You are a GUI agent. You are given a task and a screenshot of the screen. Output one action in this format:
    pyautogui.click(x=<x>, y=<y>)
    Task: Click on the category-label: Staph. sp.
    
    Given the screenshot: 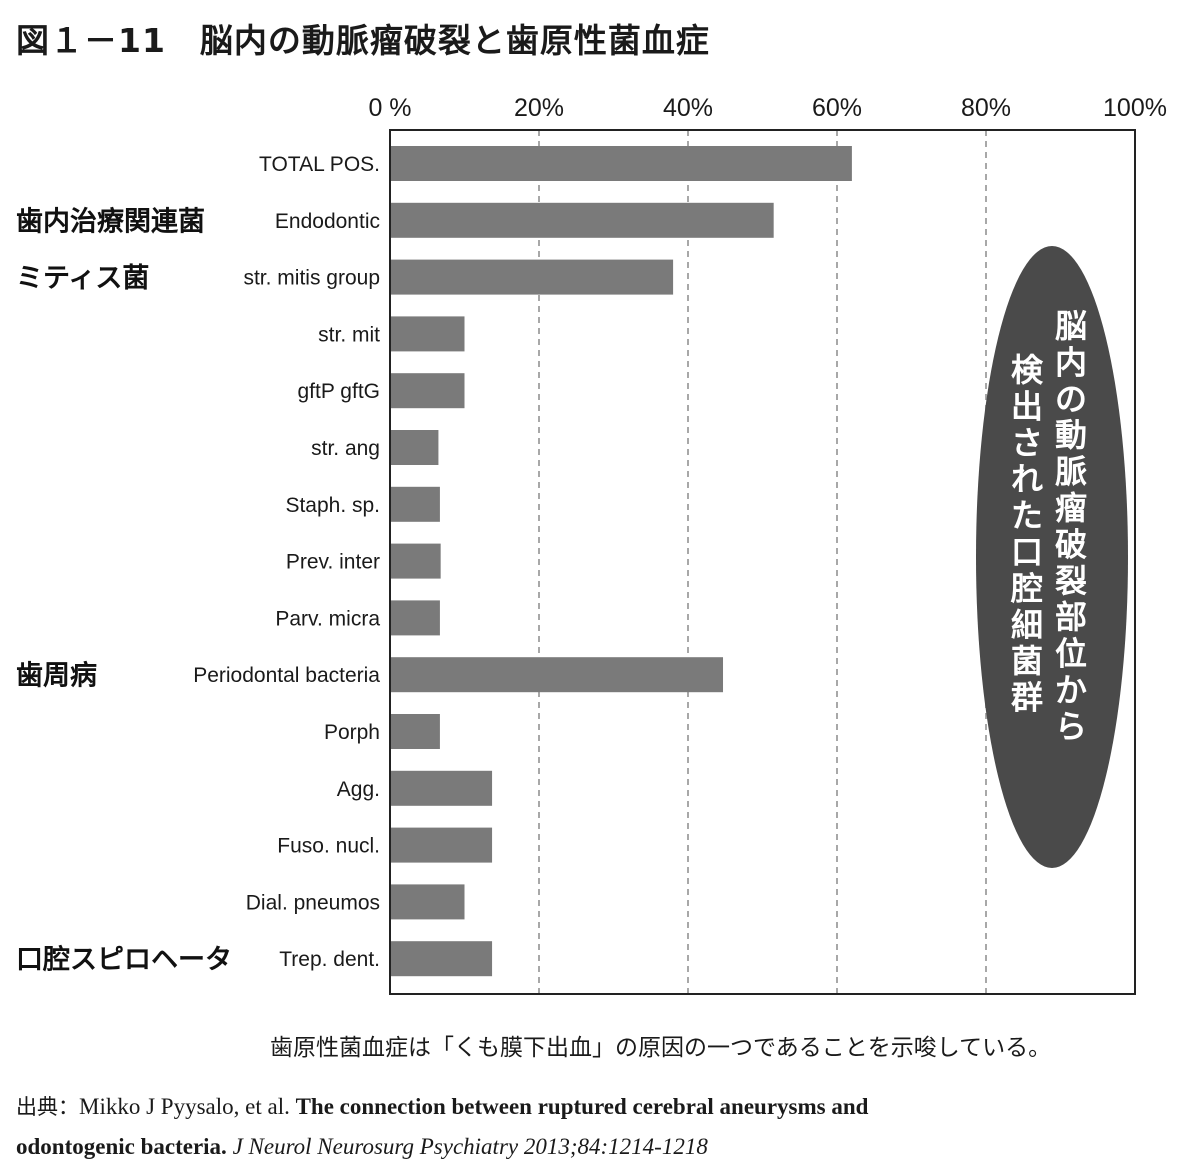 What is the action you would take?
    pyautogui.click(x=332, y=505)
    